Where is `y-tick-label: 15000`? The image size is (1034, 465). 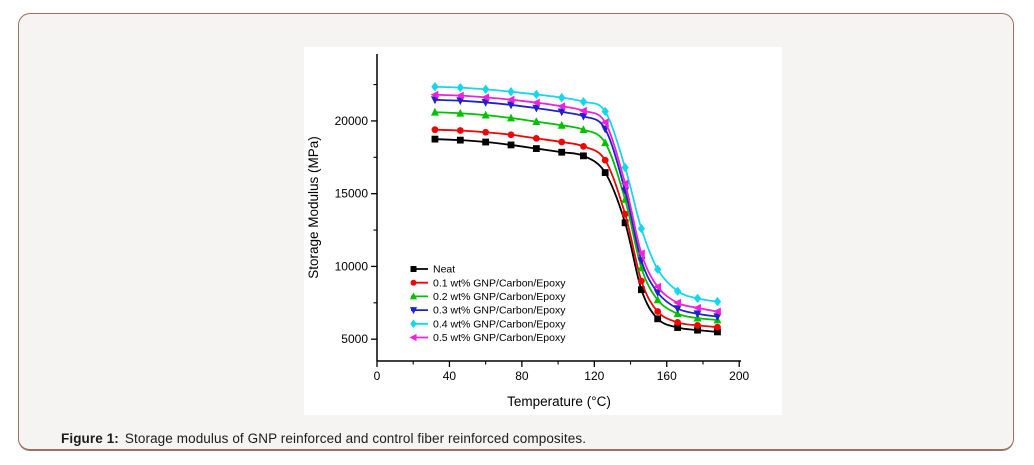 y-tick-label: 15000 is located at coordinates (352, 194).